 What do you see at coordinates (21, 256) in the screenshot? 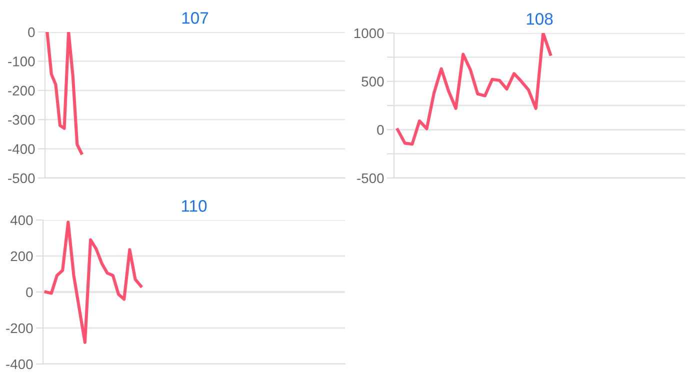
I see `y-tick-label: 200` at bounding box center [21, 256].